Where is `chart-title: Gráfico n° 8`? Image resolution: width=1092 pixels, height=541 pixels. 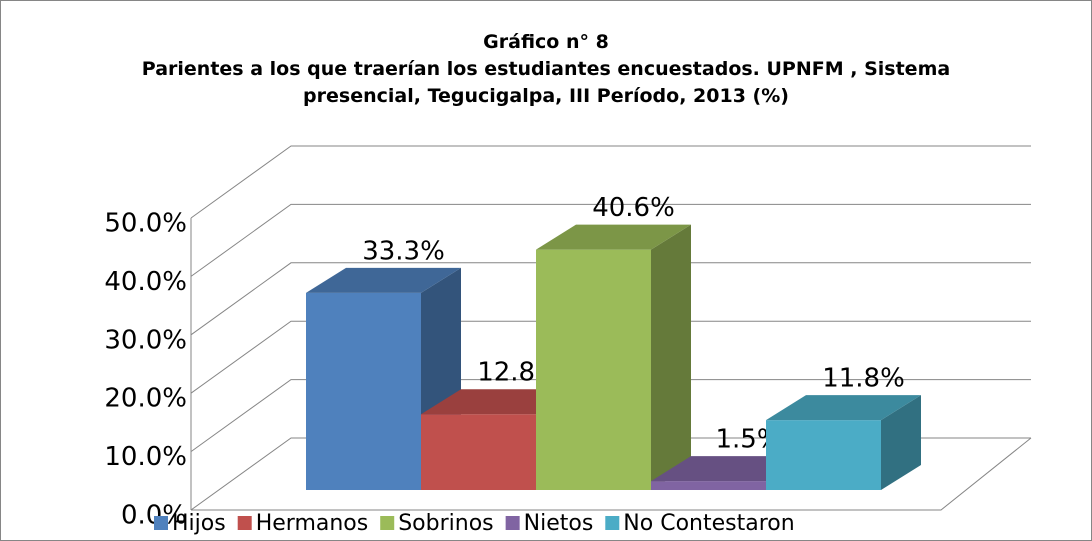
chart-title: Gráfico n° 8 is located at coordinates (546, 42).